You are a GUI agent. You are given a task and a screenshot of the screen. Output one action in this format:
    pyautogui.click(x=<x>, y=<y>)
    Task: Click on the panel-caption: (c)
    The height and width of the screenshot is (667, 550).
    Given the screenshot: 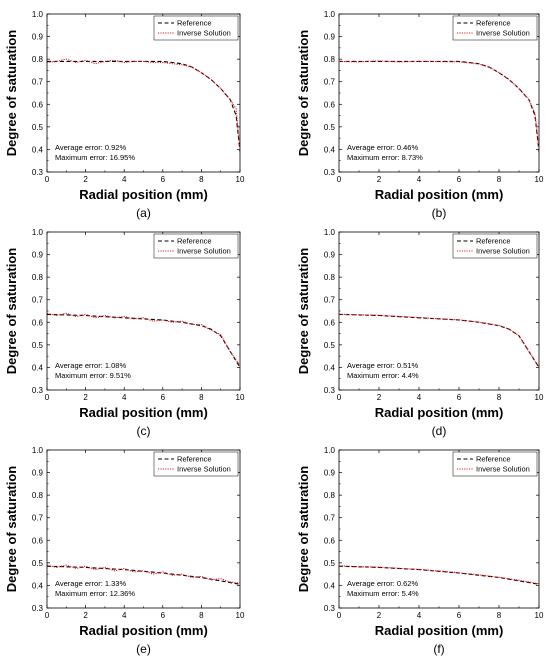 What is the action you would take?
    pyautogui.click(x=144, y=431)
    